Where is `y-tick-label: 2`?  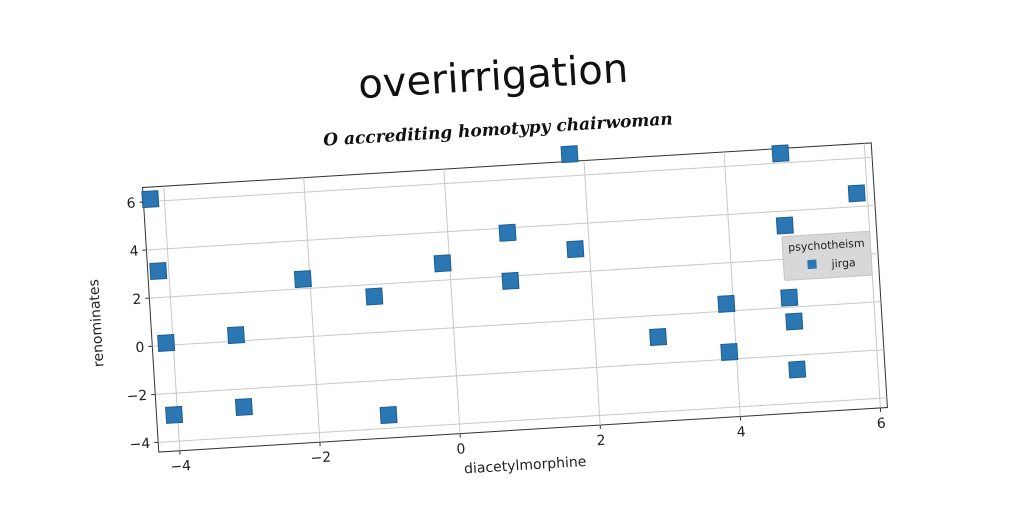
y-tick-label: 2 is located at coordinates (137, 300).